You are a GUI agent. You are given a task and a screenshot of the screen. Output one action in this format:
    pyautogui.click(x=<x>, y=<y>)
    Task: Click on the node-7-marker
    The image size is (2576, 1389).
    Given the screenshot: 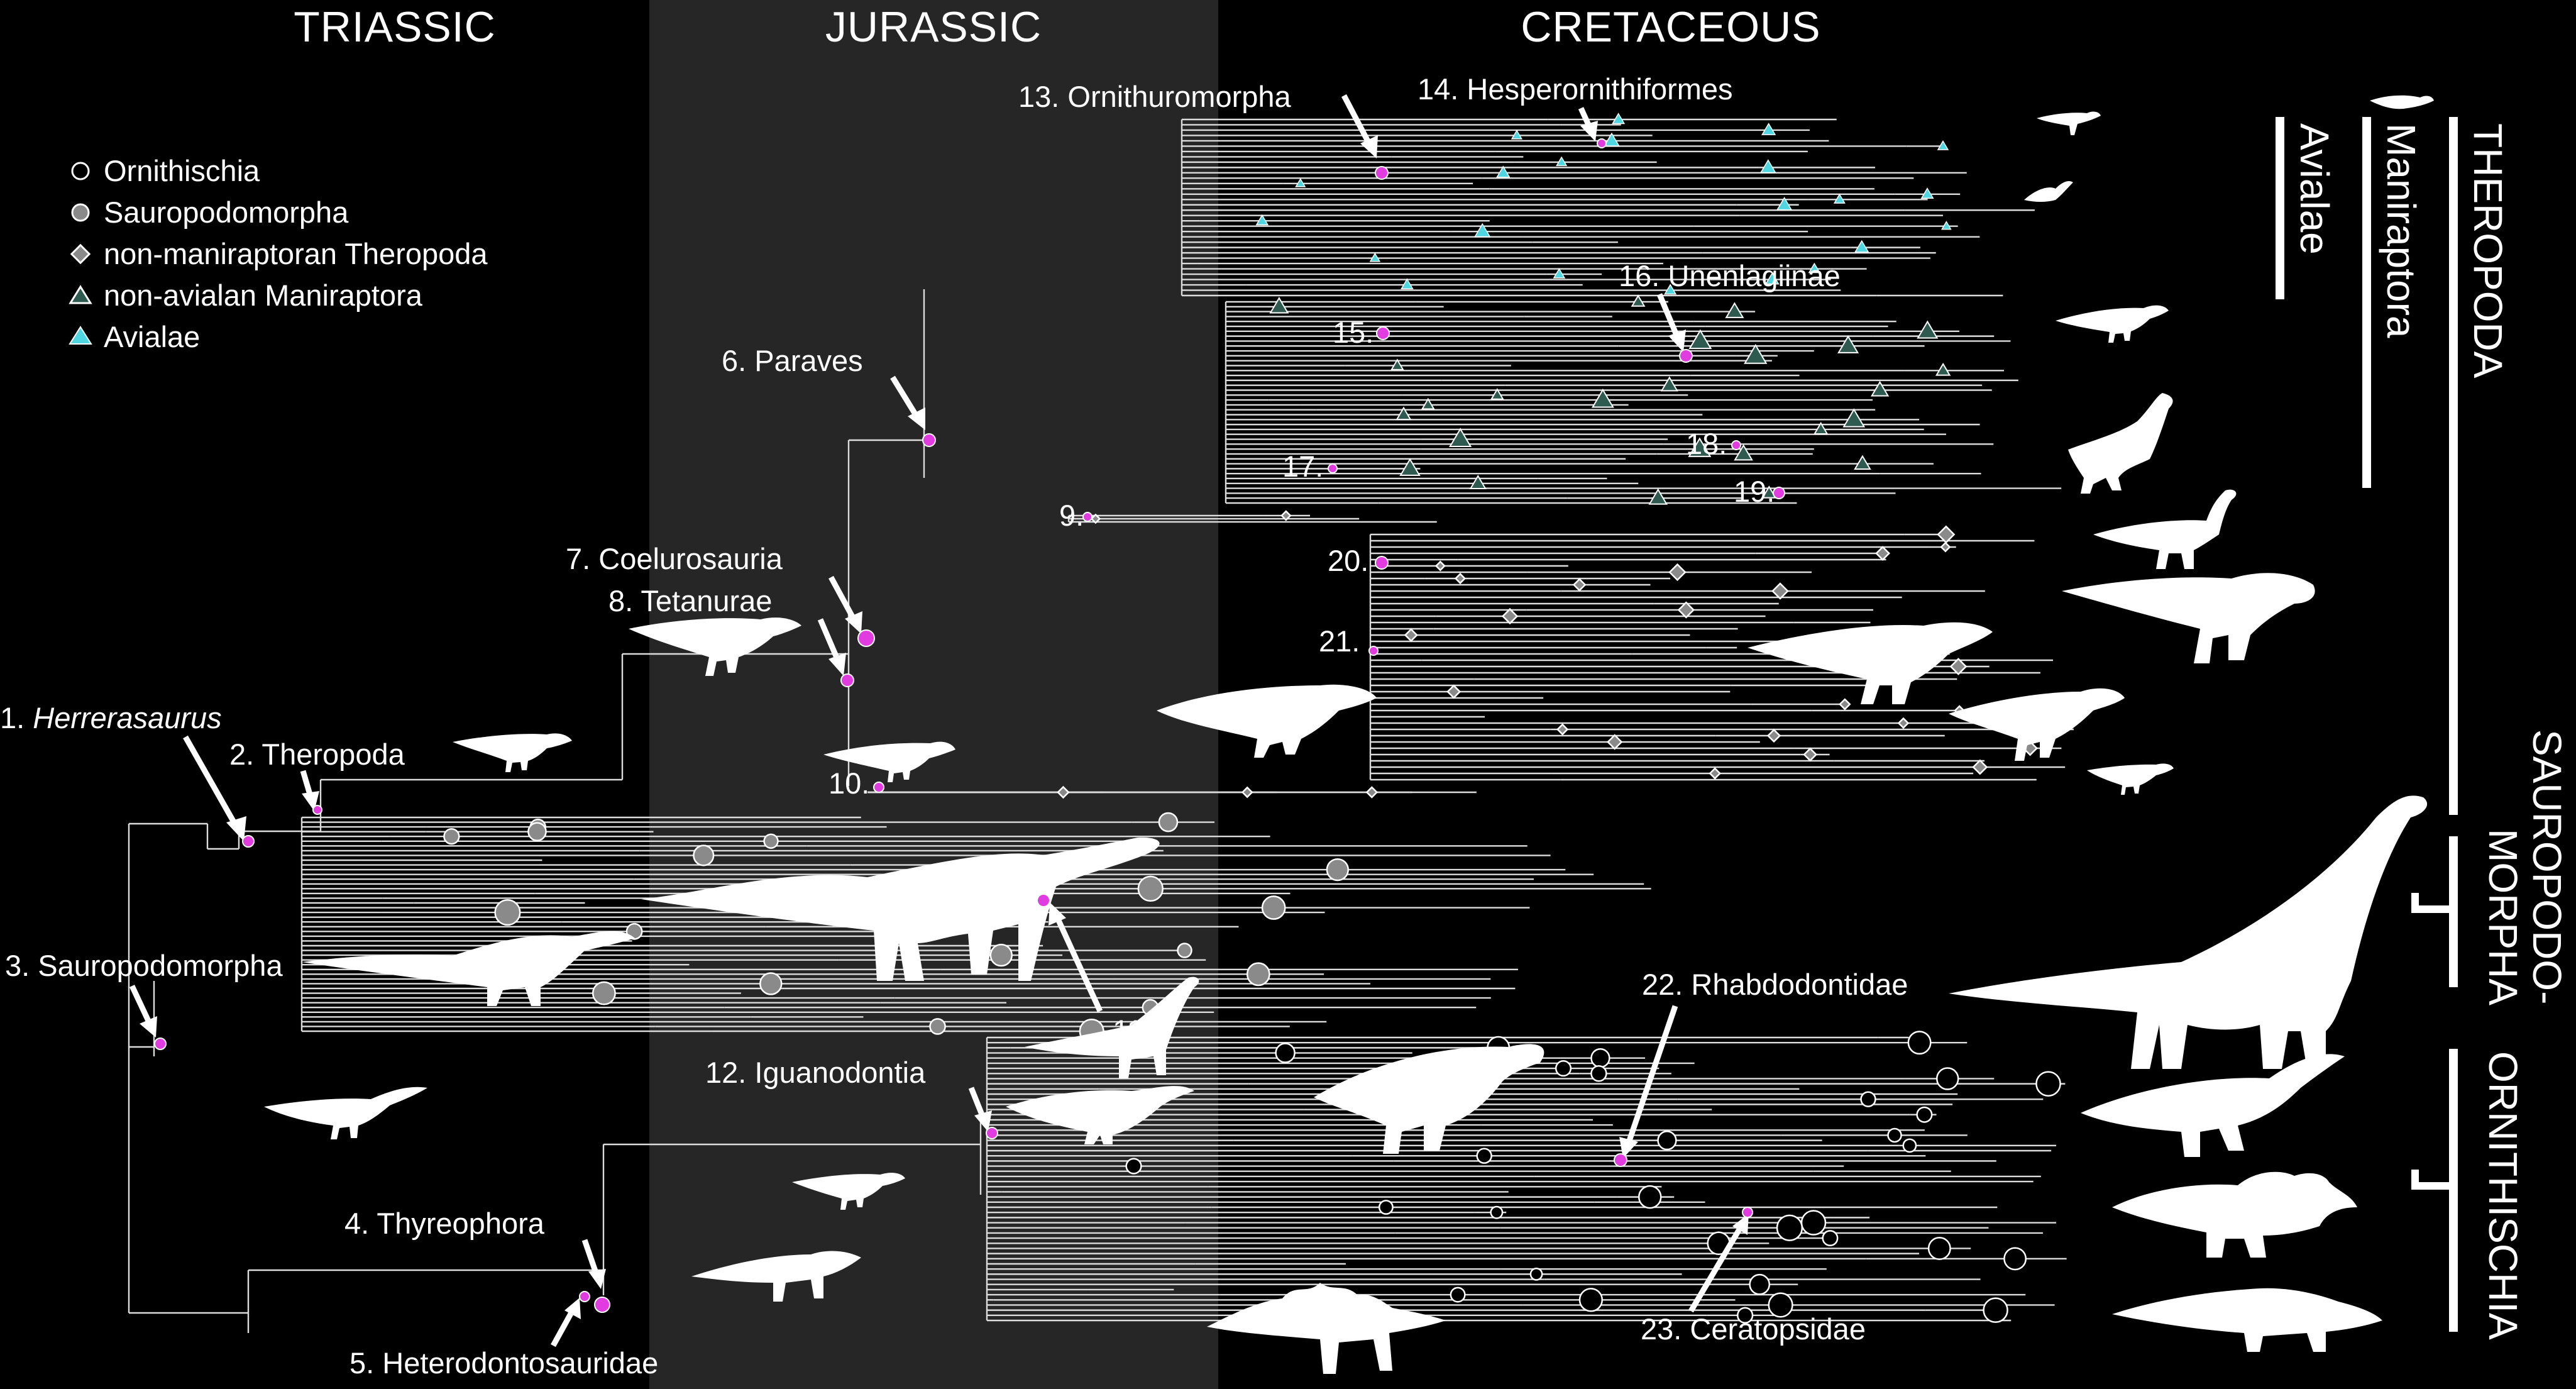 What is the action you would take?
    pyautogui.click(x=866, y=638)
    